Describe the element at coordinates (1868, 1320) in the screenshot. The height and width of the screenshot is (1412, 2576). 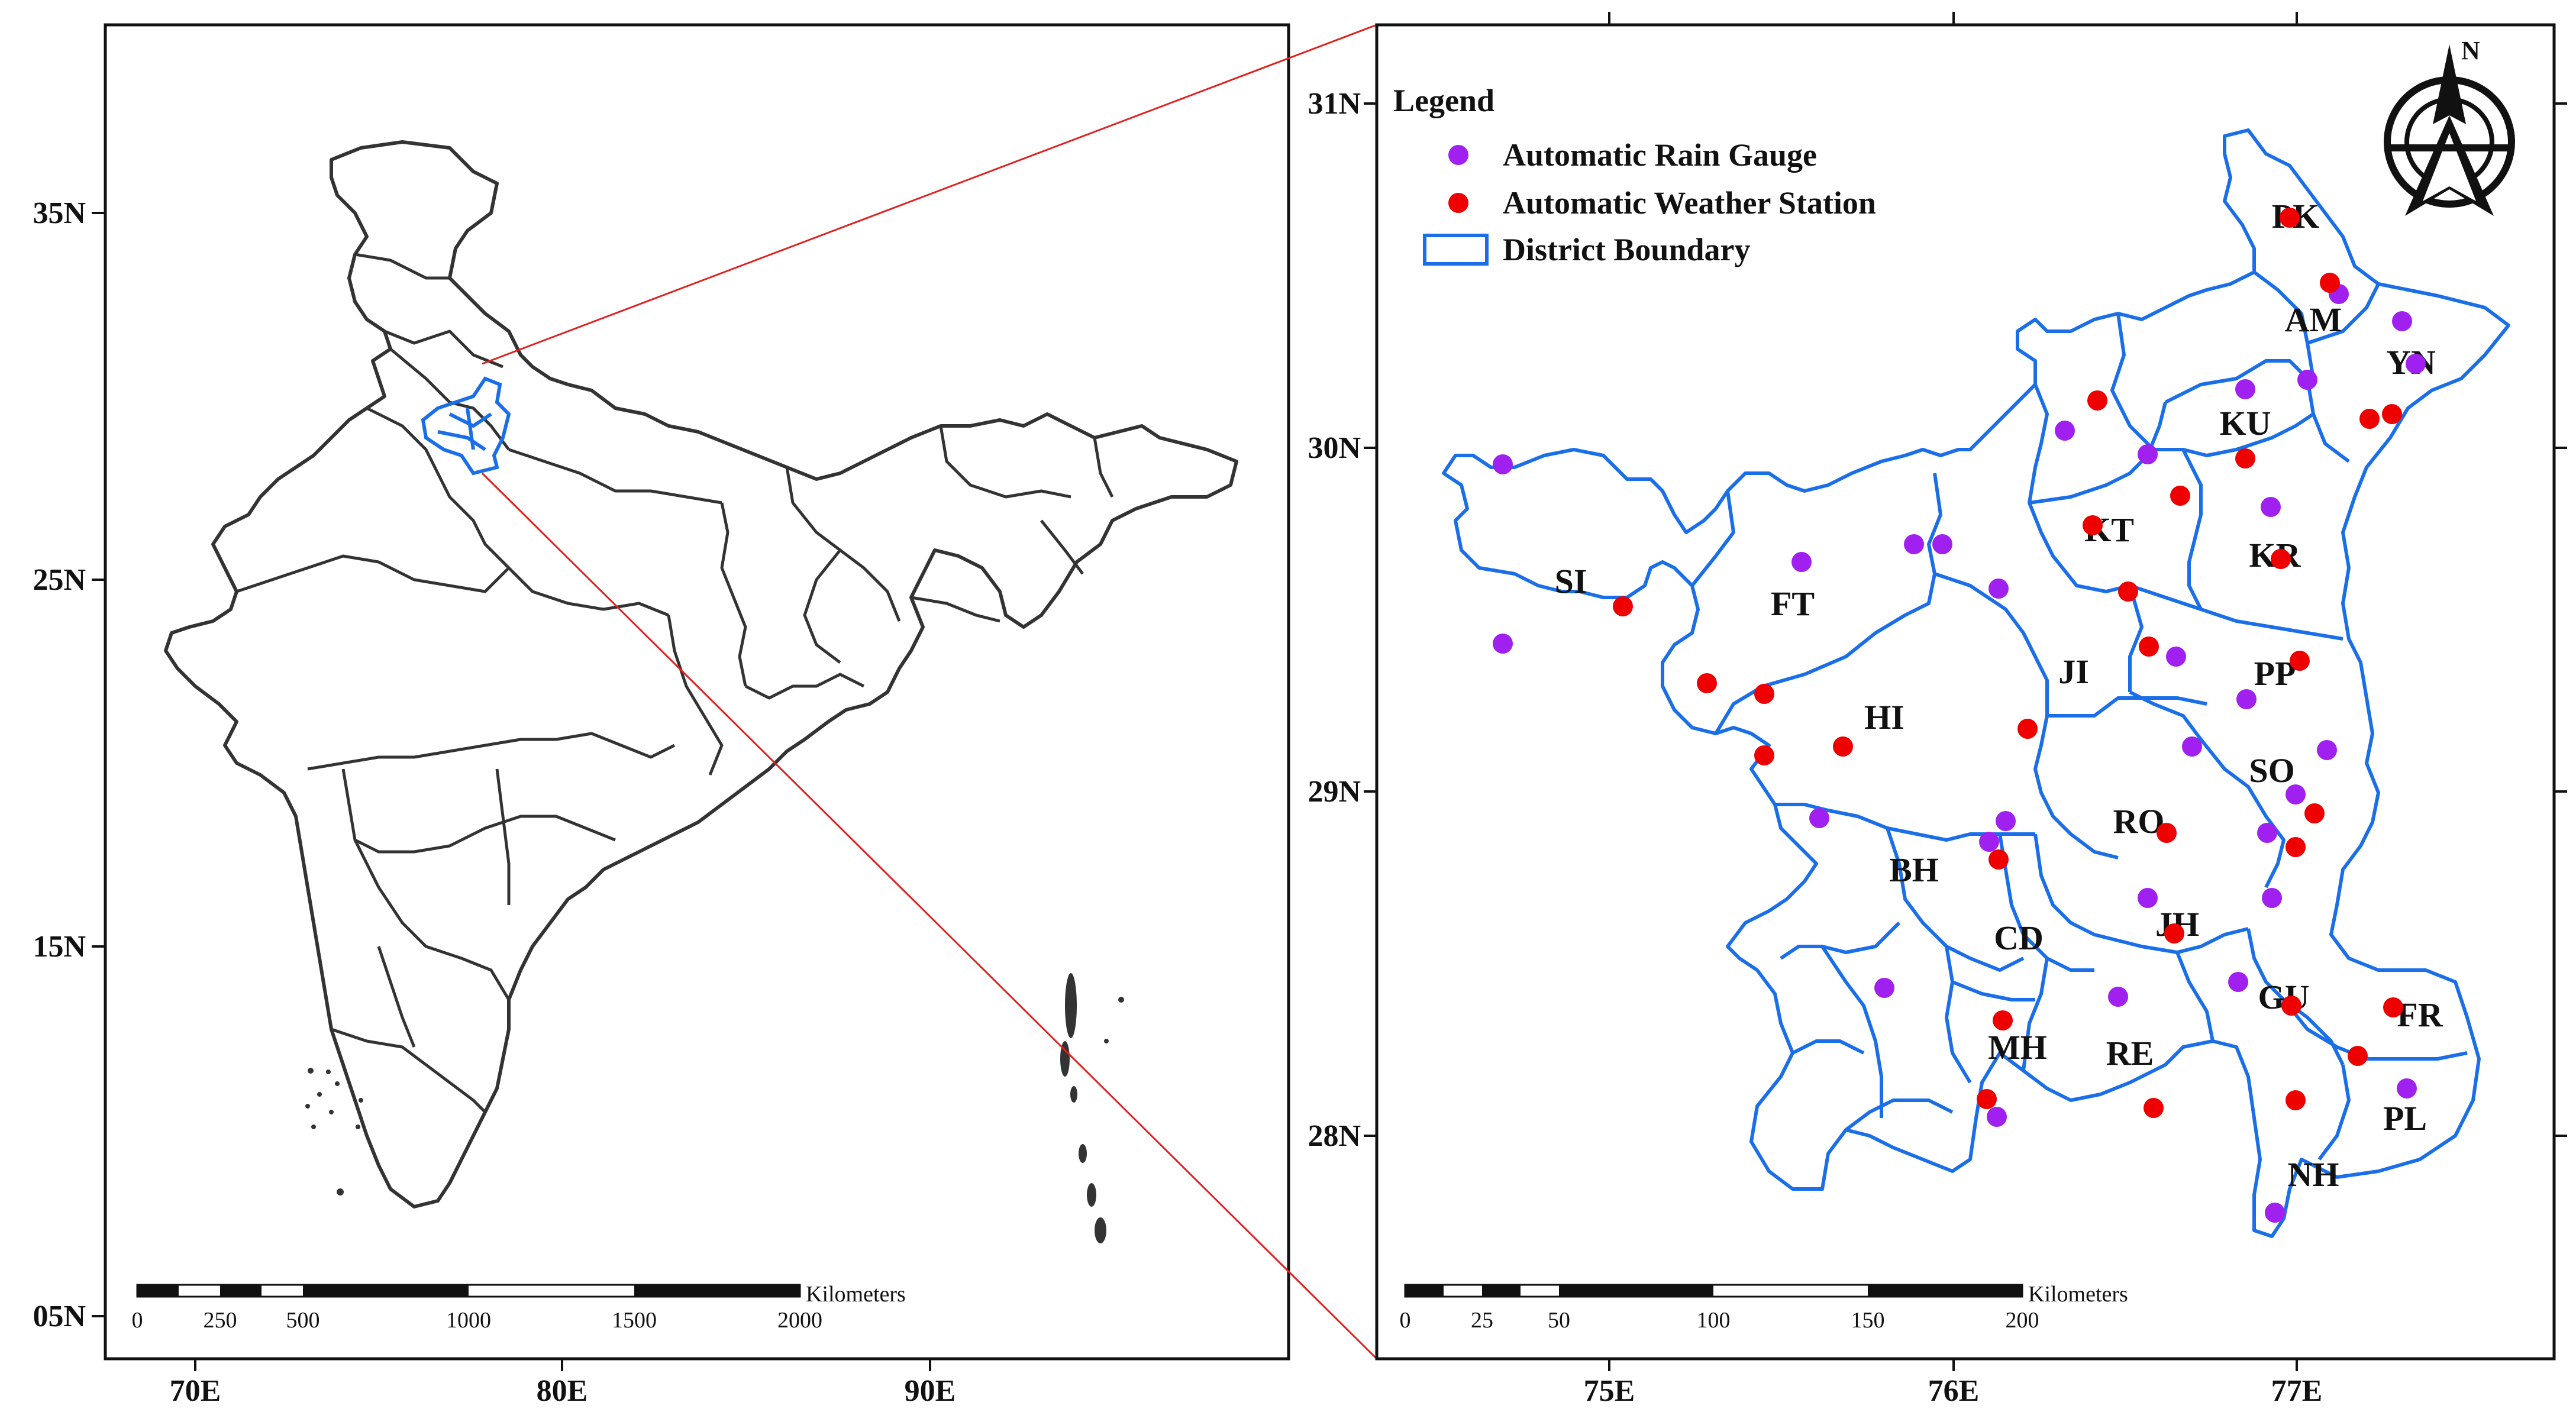
I see `haryana-scale-label: 150` at that location.